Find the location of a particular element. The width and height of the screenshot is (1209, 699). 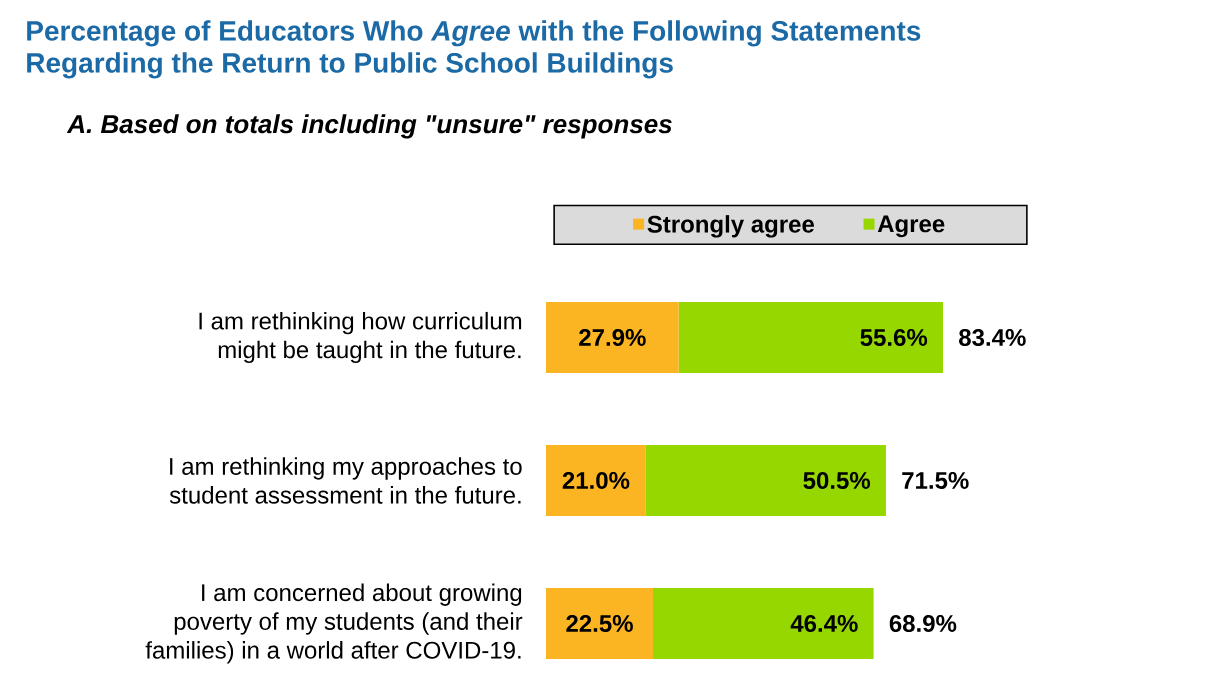

data-label: 27.9% is located at coordinates (612, 337).